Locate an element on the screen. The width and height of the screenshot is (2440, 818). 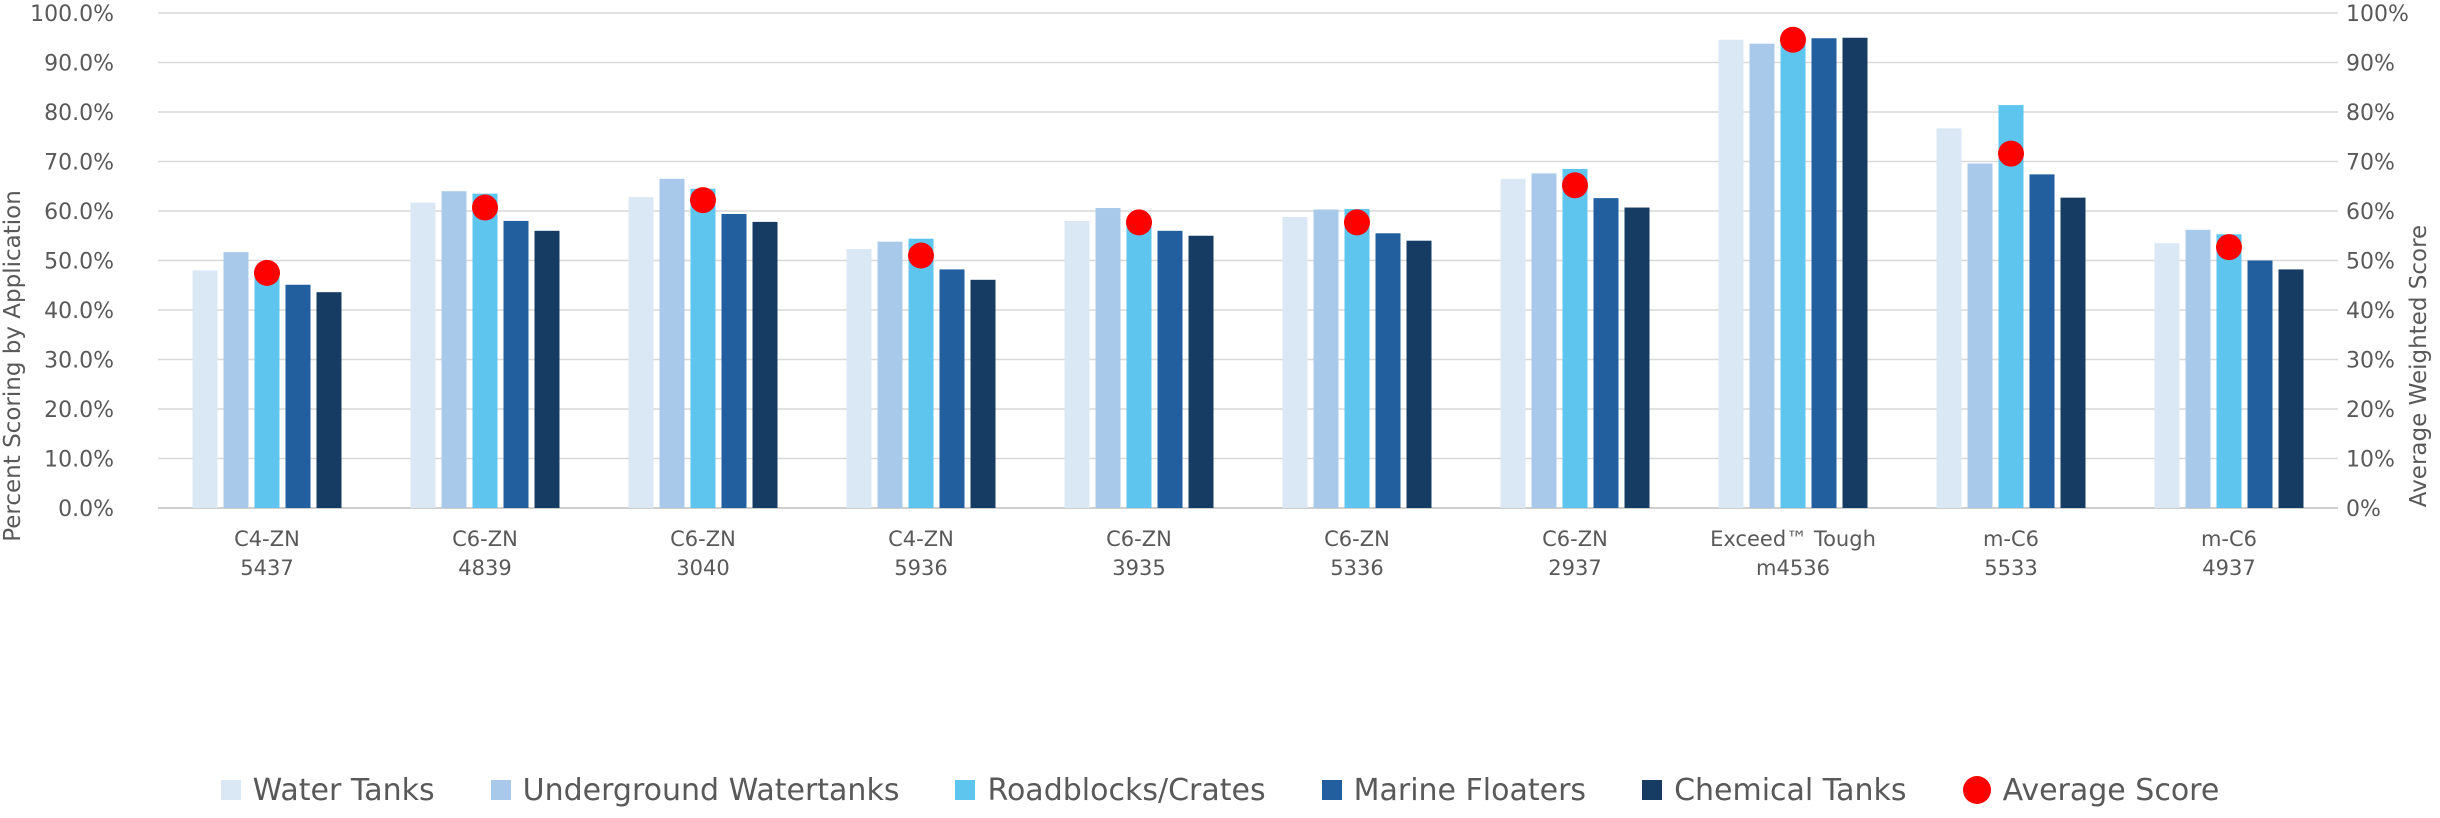
legend-item: Average Score is located at coordinates (2091, 790).